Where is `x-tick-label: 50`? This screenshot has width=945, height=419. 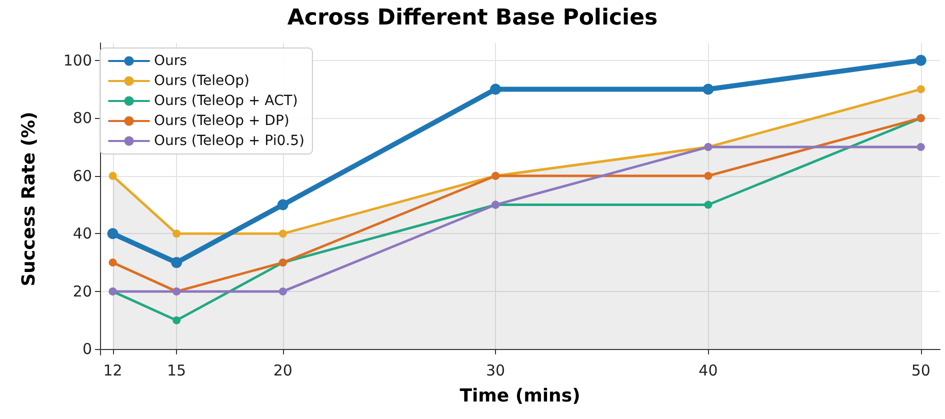 x-tick-label: 50 is located at coordinates (920, 371).